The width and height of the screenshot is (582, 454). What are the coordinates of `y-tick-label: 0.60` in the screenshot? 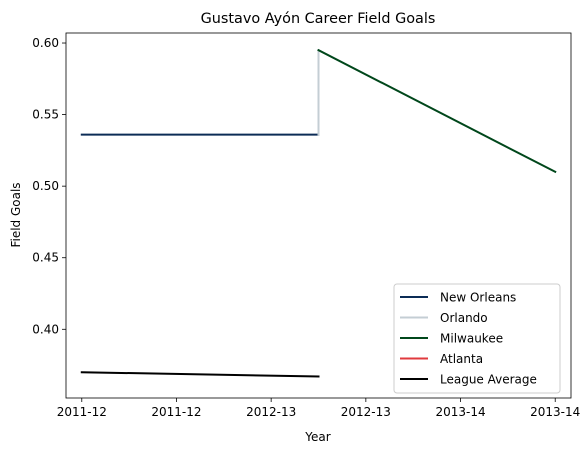 It's located at (45, 43).